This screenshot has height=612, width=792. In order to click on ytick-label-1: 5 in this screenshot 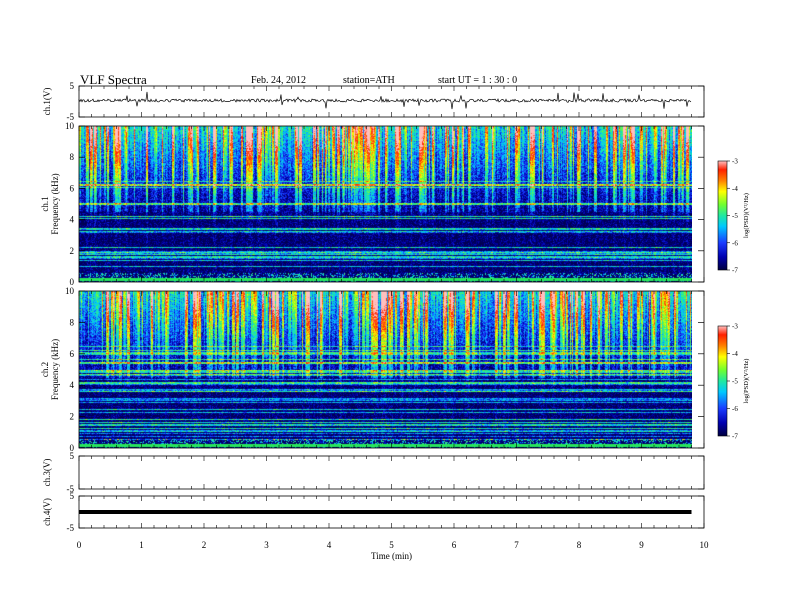, I will do `click(72, 86)`.